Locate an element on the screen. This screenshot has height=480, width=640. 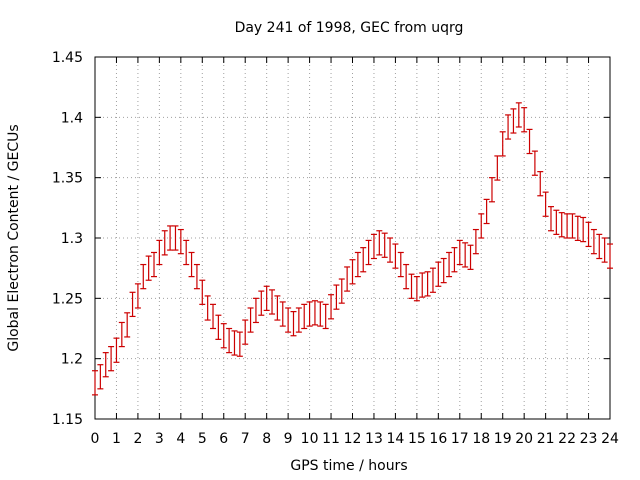
x-tick-label: 3 is located at coordinates (159, 439).